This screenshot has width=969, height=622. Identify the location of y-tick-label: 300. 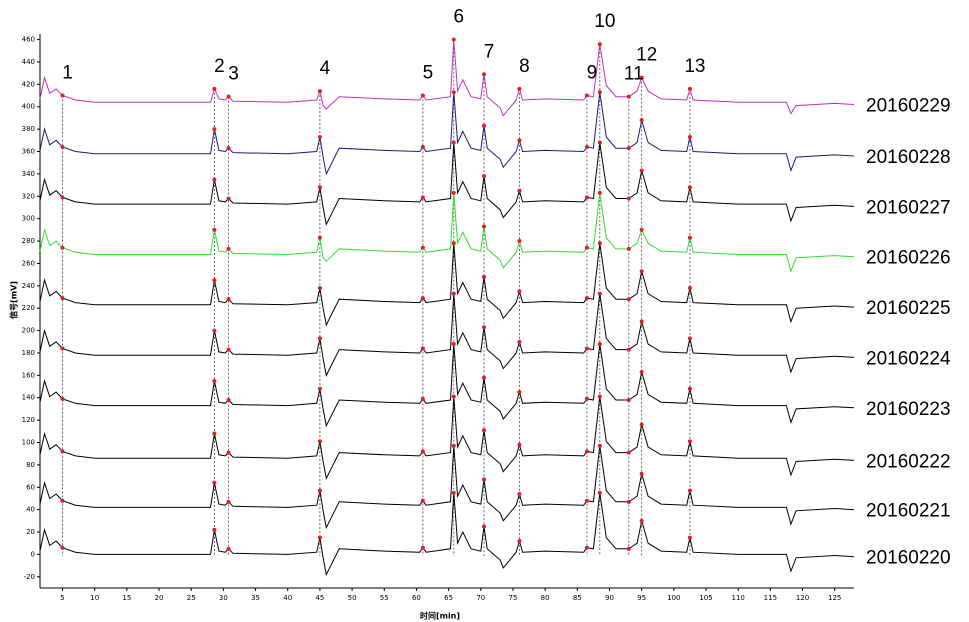
(28, 219).